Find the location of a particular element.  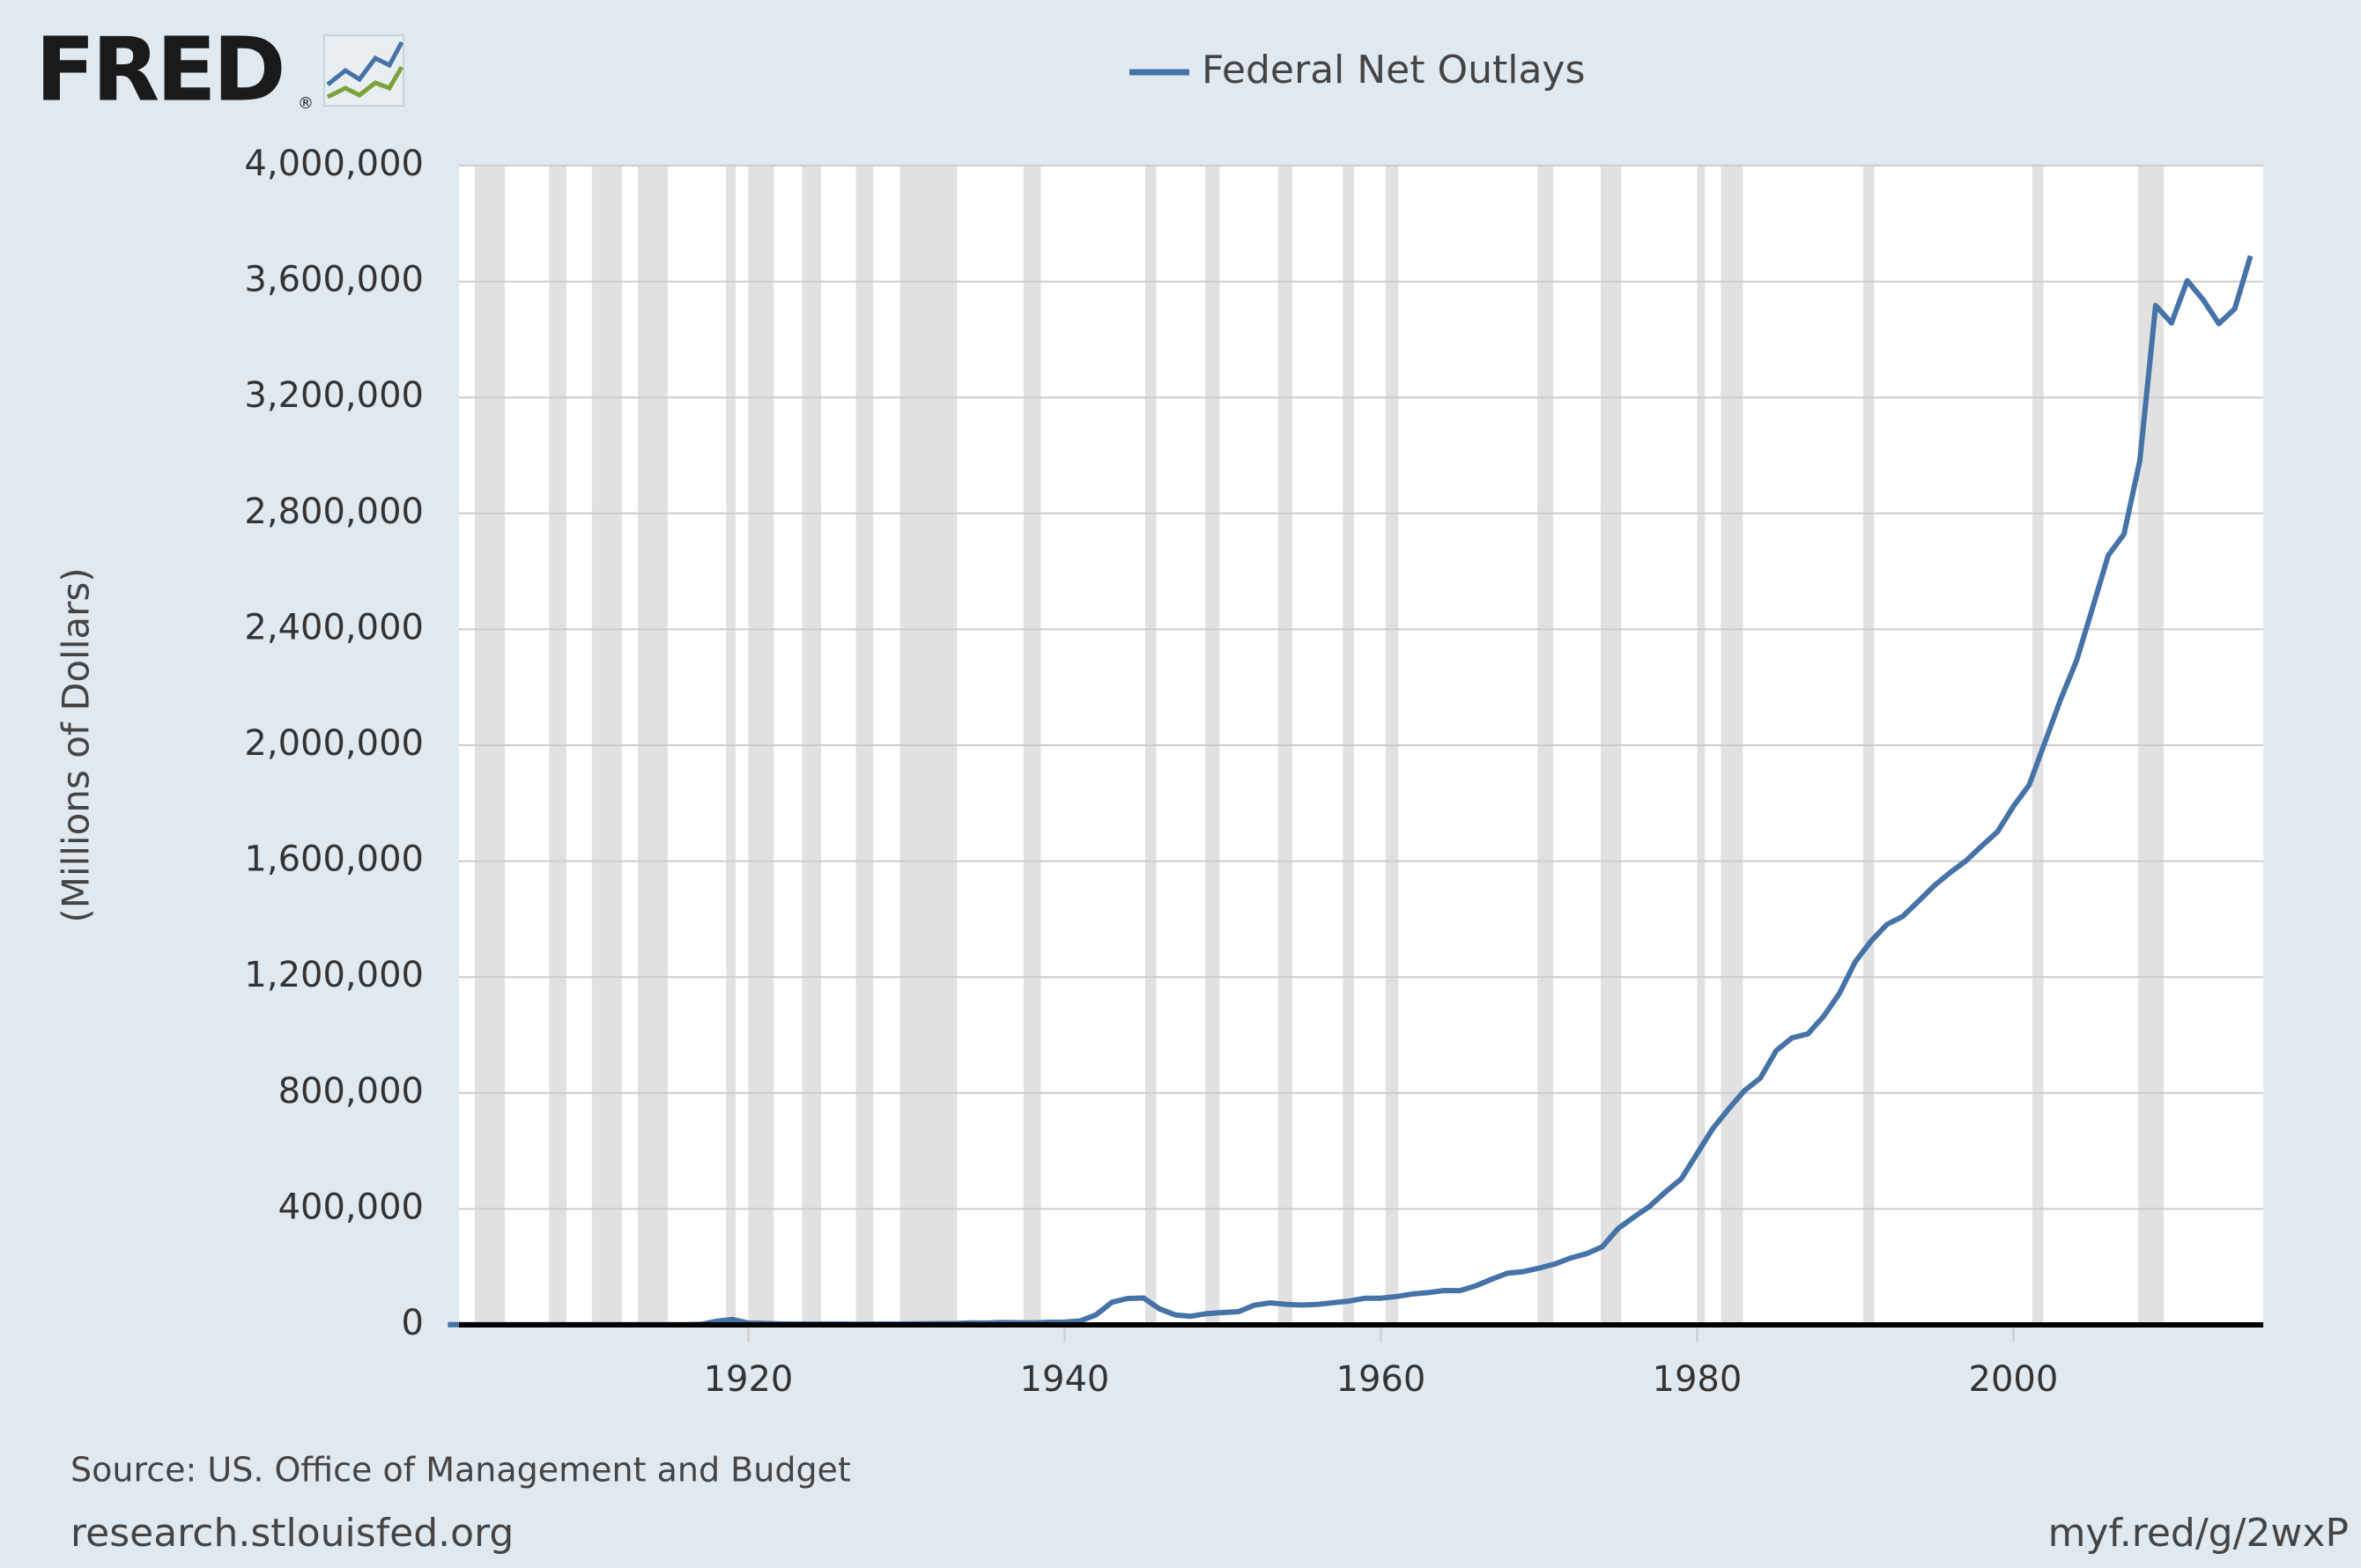

short-url: myf.red/g/2wxP is located at coordinates (2198, 1533).